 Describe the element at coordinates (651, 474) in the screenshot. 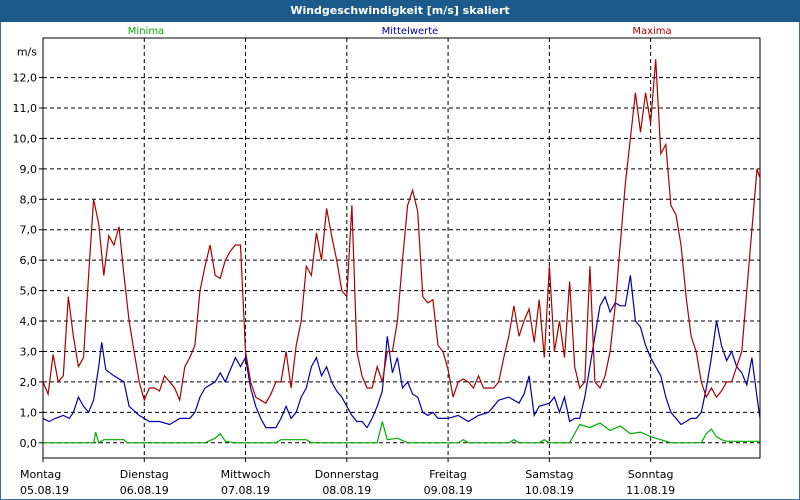

I see `x-tick-day: Sonntag` at that location.